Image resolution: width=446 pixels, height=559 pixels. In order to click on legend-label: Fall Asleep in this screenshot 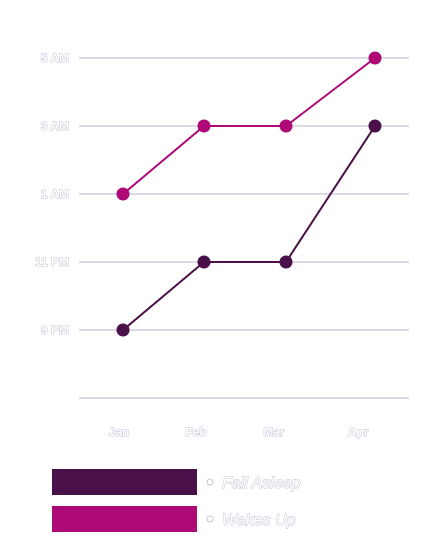, I will do `click(261, 483)`.